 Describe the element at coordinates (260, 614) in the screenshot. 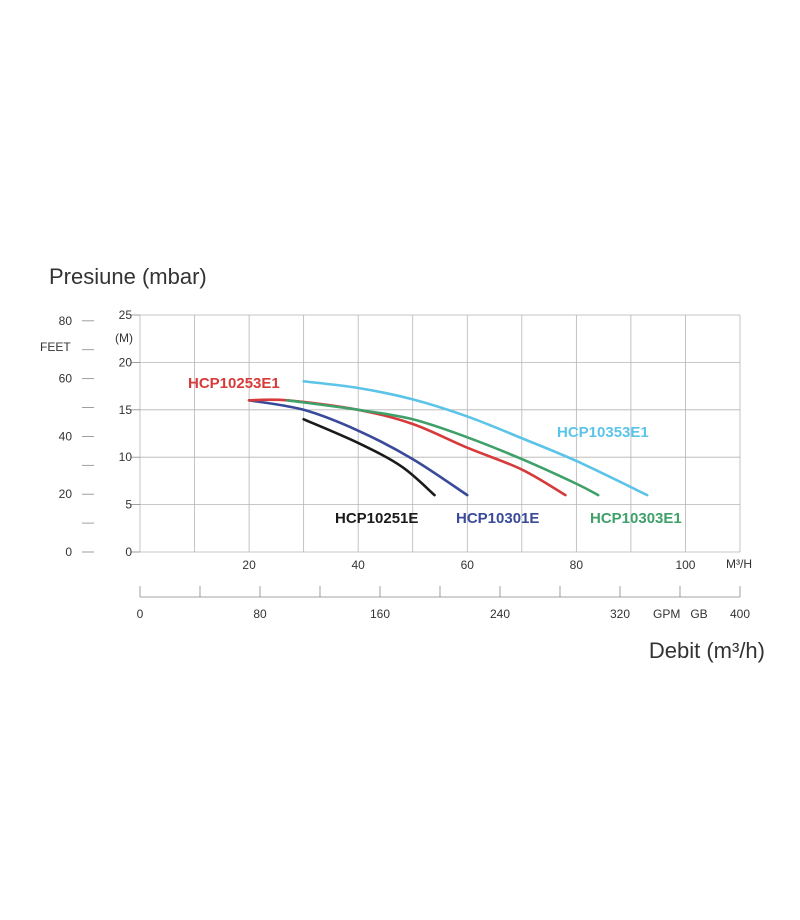

I see `gpm-axis-tick-label: 80` at that location.